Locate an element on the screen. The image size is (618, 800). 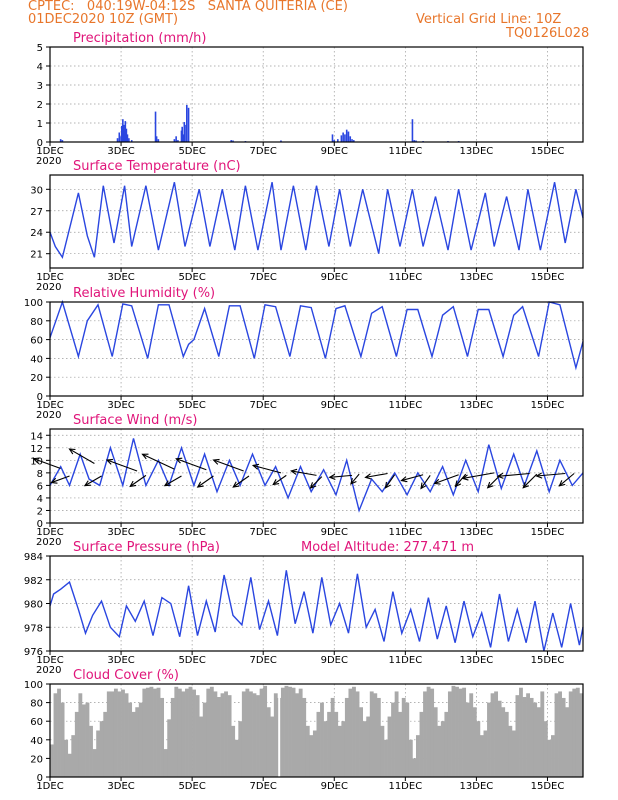
cloud-frame is located at coordinates (316, 730).